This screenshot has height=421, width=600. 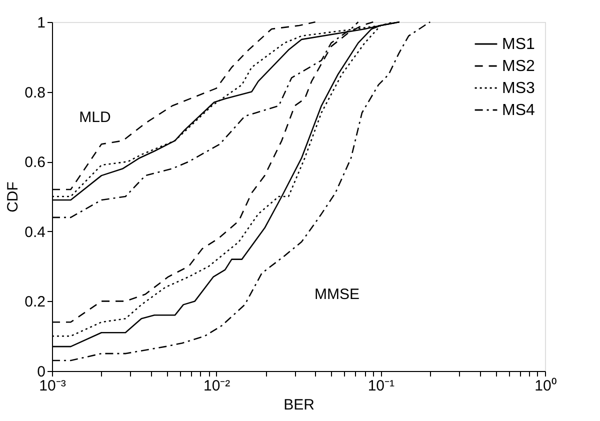 What do you see at coordinates (41, 372) in the screenshot?
I see `y-tick-label: 0` at bounding box center [41, 372].